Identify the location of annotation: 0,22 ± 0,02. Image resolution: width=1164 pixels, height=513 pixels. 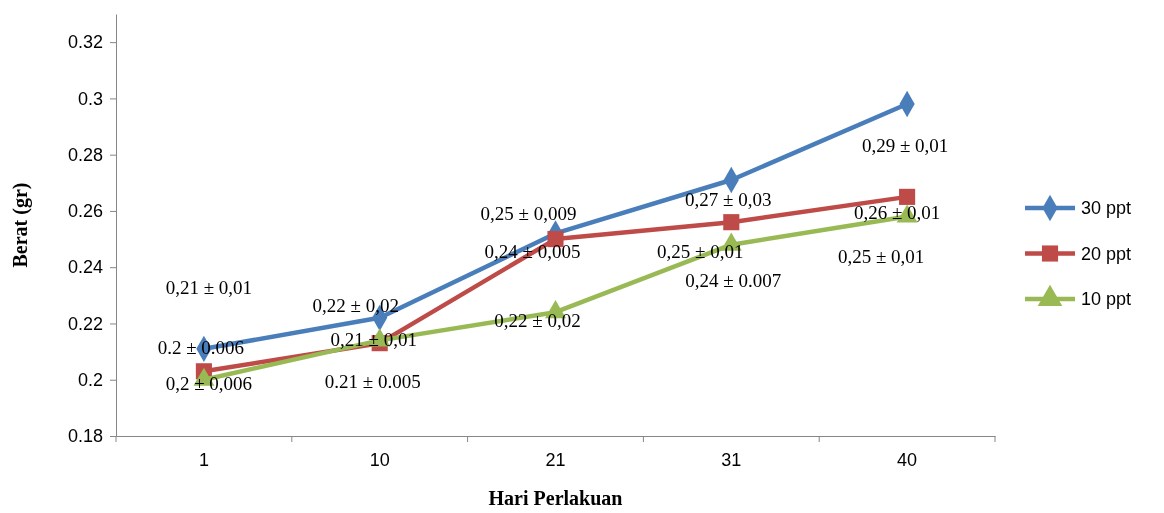
(355, 306).